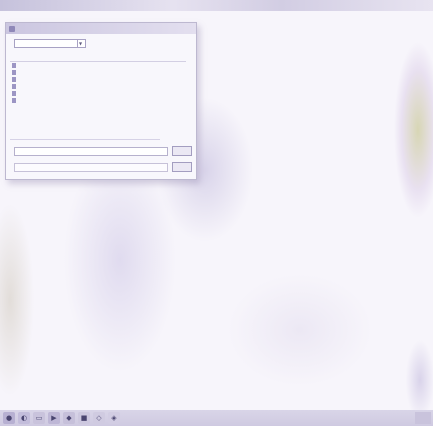 This screenshot has width=433, height=426. I want to click on look-in-bar: ▼, so click(101, 43).